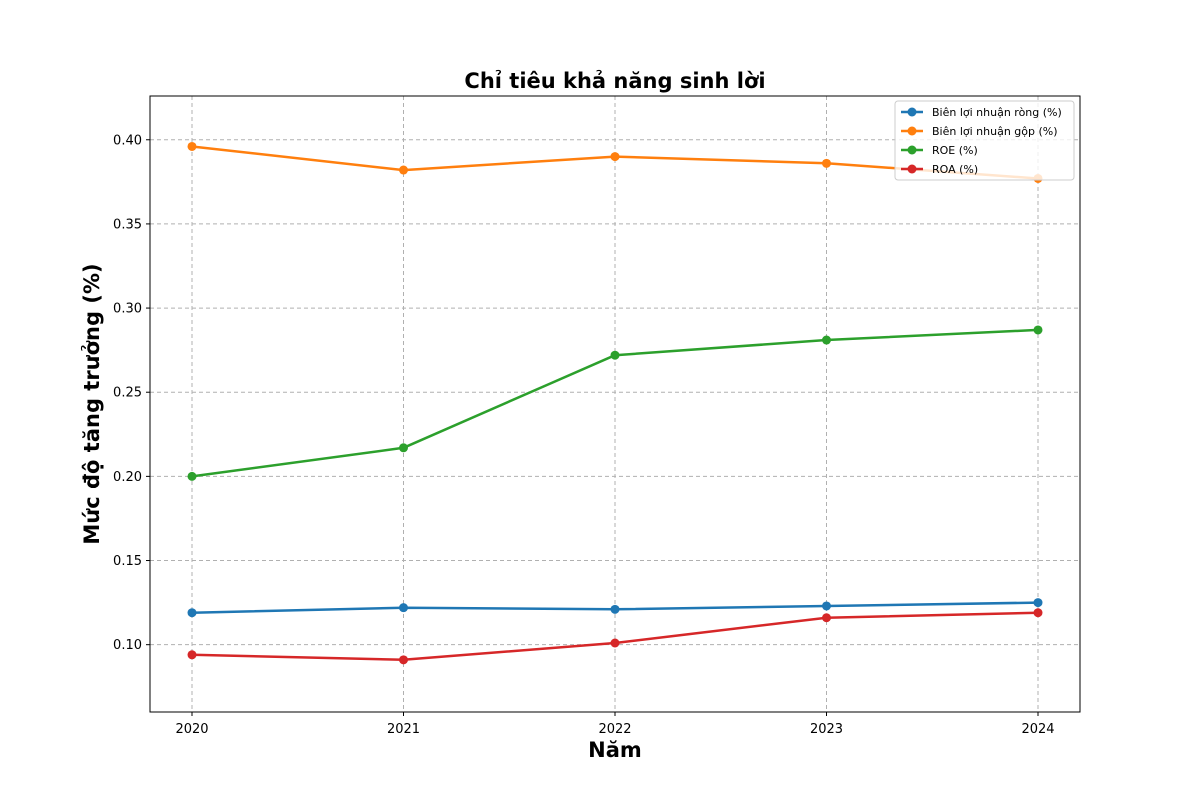 The image size is (1200, 800). Describe the element at coordinates (127, 561) in the screenshot. I see `y-tick-label: 0.15` at that location.